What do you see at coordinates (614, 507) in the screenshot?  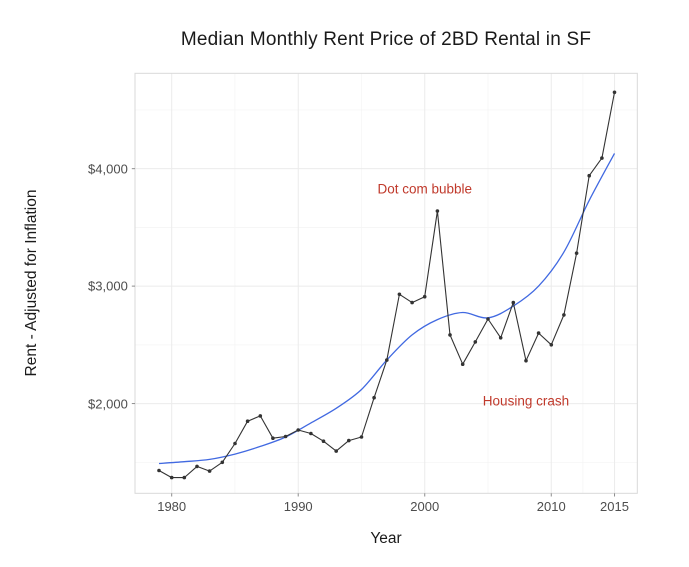 I see `x-tick-label-2015: 2015` at bounding box center [614, 507].